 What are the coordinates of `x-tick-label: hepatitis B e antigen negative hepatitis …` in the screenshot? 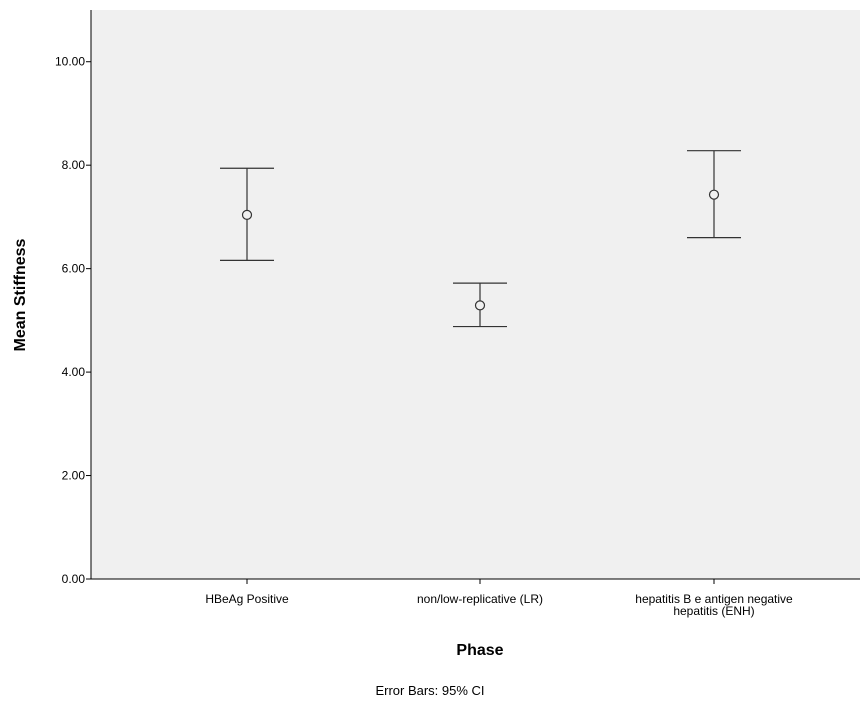 It's located at (714, 605).